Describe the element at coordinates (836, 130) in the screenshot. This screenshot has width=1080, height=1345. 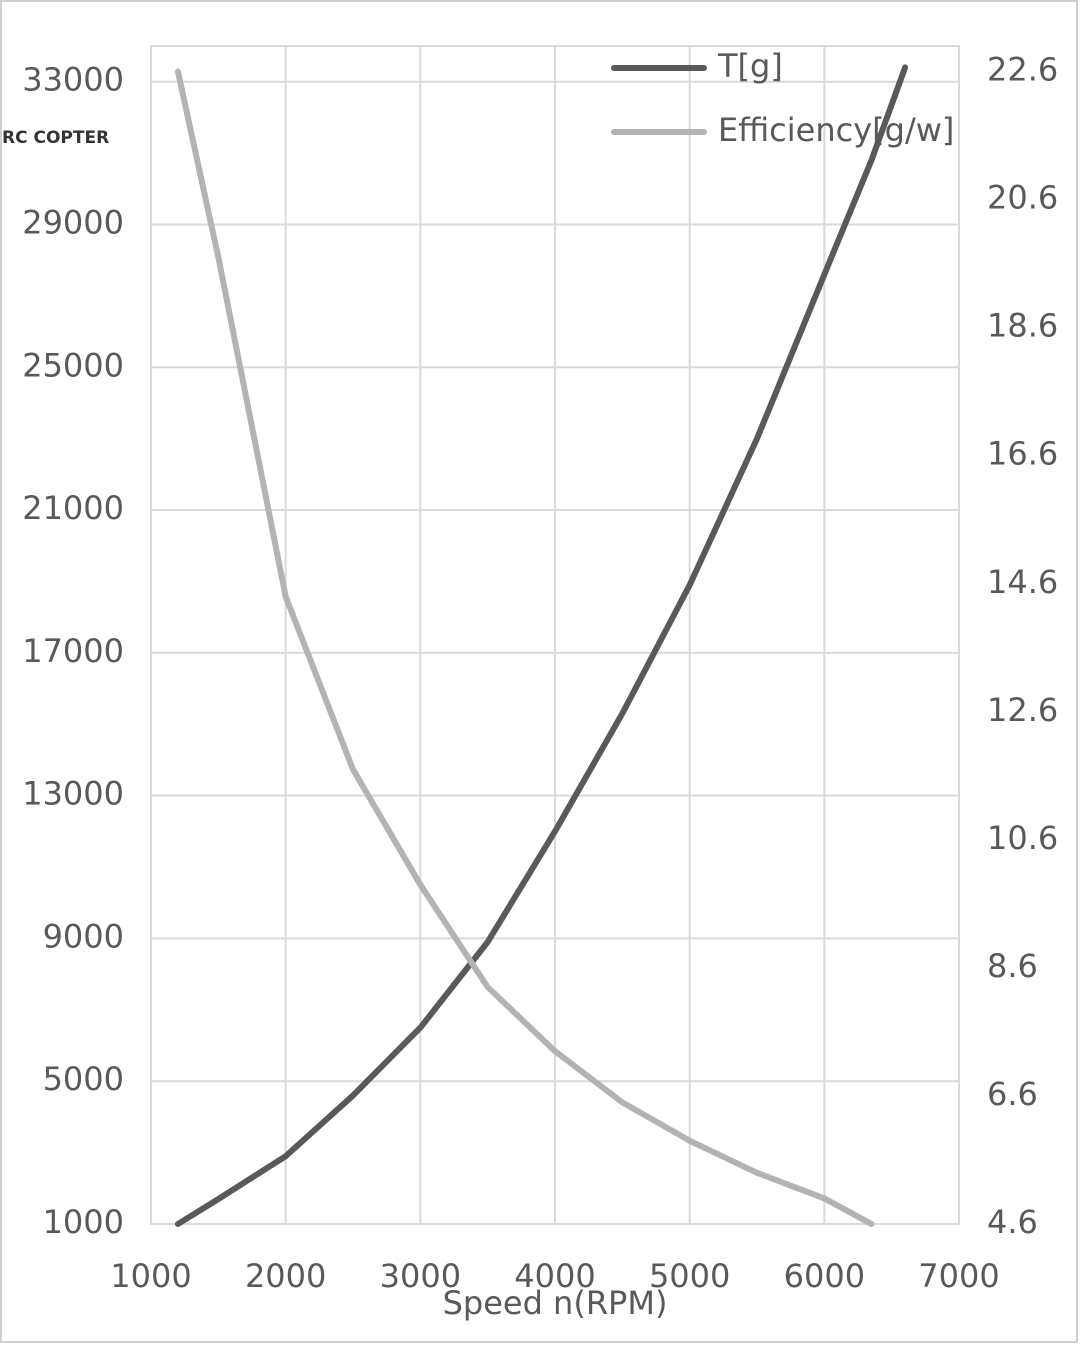
I see `legend-label: Efficiency[g/w]` at that location.